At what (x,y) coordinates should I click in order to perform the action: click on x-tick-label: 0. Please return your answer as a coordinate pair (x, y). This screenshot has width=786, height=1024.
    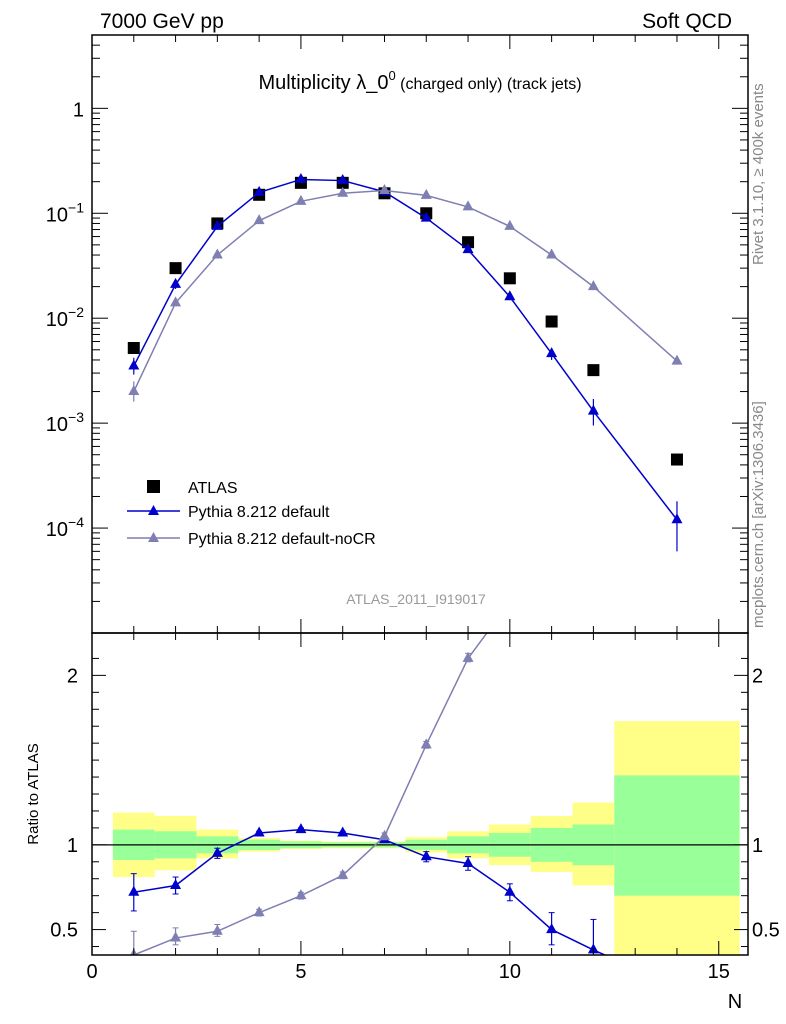
    Looking at the image, I should click on (91, 972).